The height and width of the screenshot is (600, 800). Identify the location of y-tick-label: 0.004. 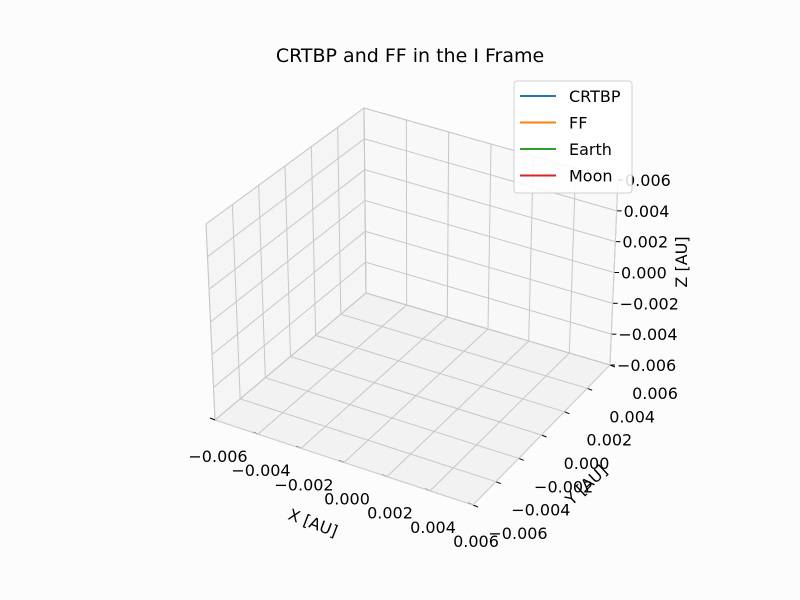
(632, 416).